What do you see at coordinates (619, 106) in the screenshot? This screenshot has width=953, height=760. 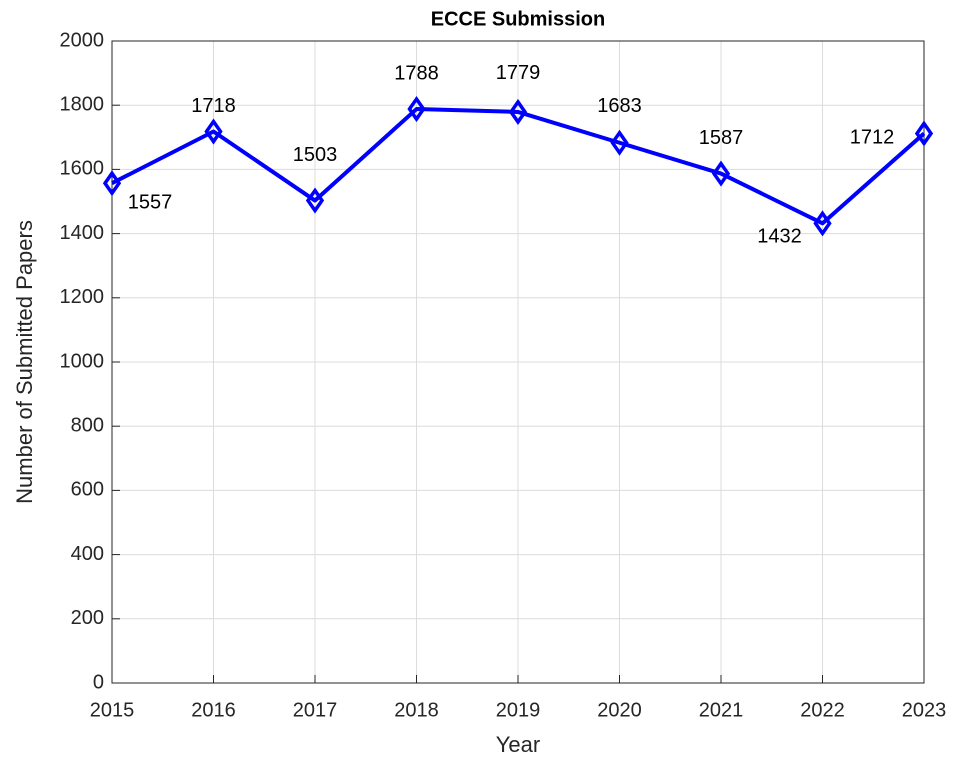 I see `data-label: 1683` at bounding box center [619, 106].